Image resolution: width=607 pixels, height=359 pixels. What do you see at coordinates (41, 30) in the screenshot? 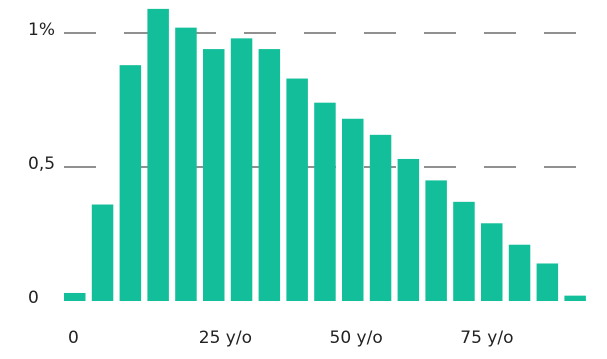
I see `y-tick-label-2: 1%` at bounding box center [41, 30].